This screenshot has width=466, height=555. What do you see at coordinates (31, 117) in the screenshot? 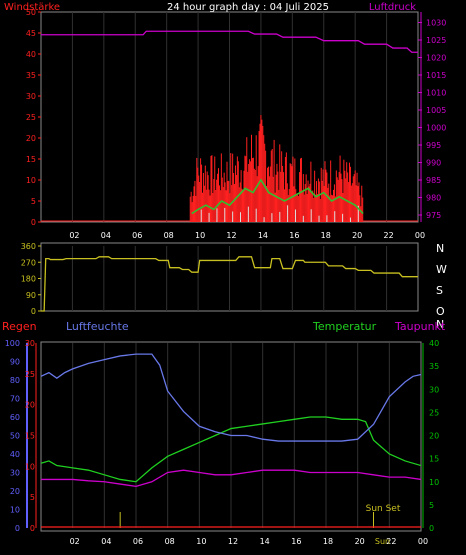
I see `left-tick-label: 25` at bounding box center [31, 117].